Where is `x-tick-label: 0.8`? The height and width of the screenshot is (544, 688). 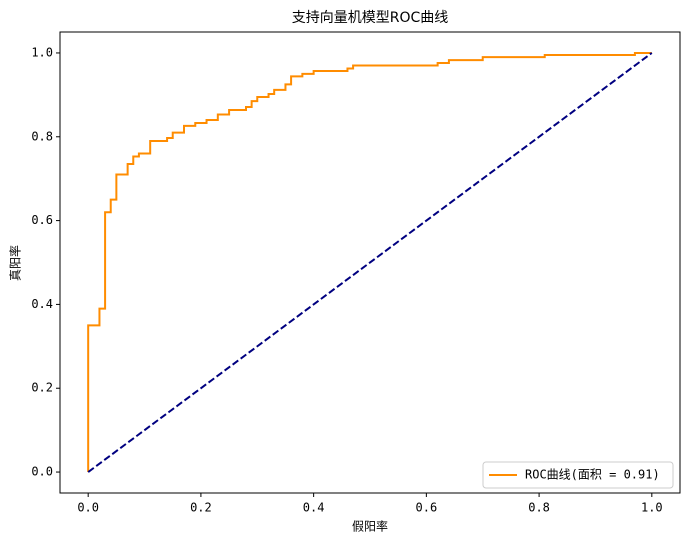 x-tick-label: 0.8 is located at coordinates (539, 508).